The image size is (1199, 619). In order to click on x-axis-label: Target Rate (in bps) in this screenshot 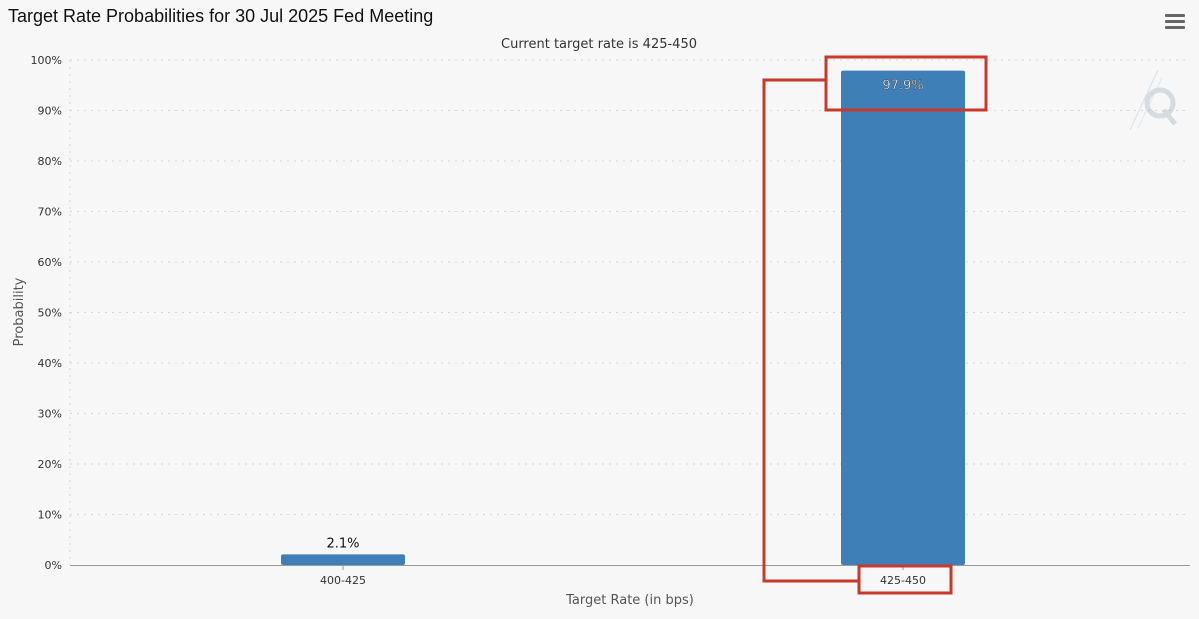, I will do `click(629, 600)`.